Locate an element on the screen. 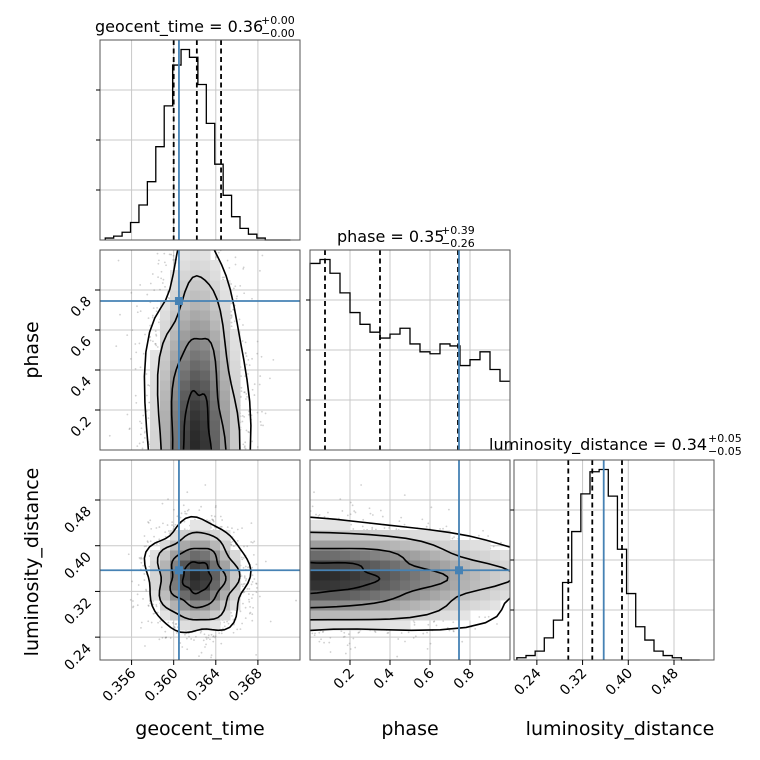 The width and height of the screenshot is (760, 760). hist-panel-luminosity_distance is located at coordinates (612, 560).